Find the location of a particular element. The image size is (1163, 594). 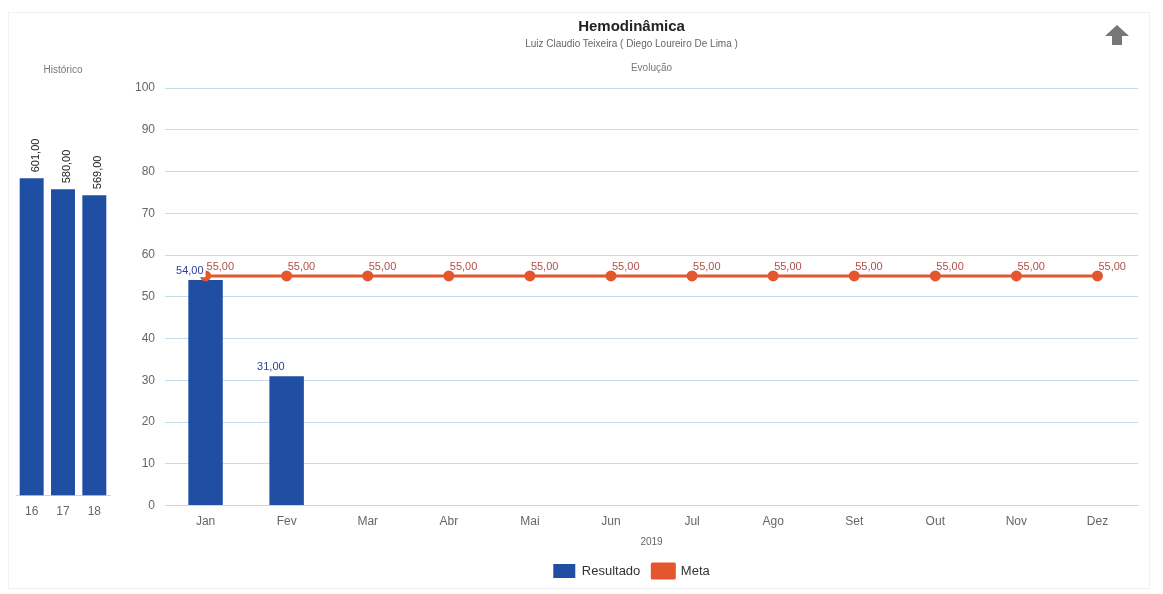

chart-title: Histórico is located at coordinates (63, 69).